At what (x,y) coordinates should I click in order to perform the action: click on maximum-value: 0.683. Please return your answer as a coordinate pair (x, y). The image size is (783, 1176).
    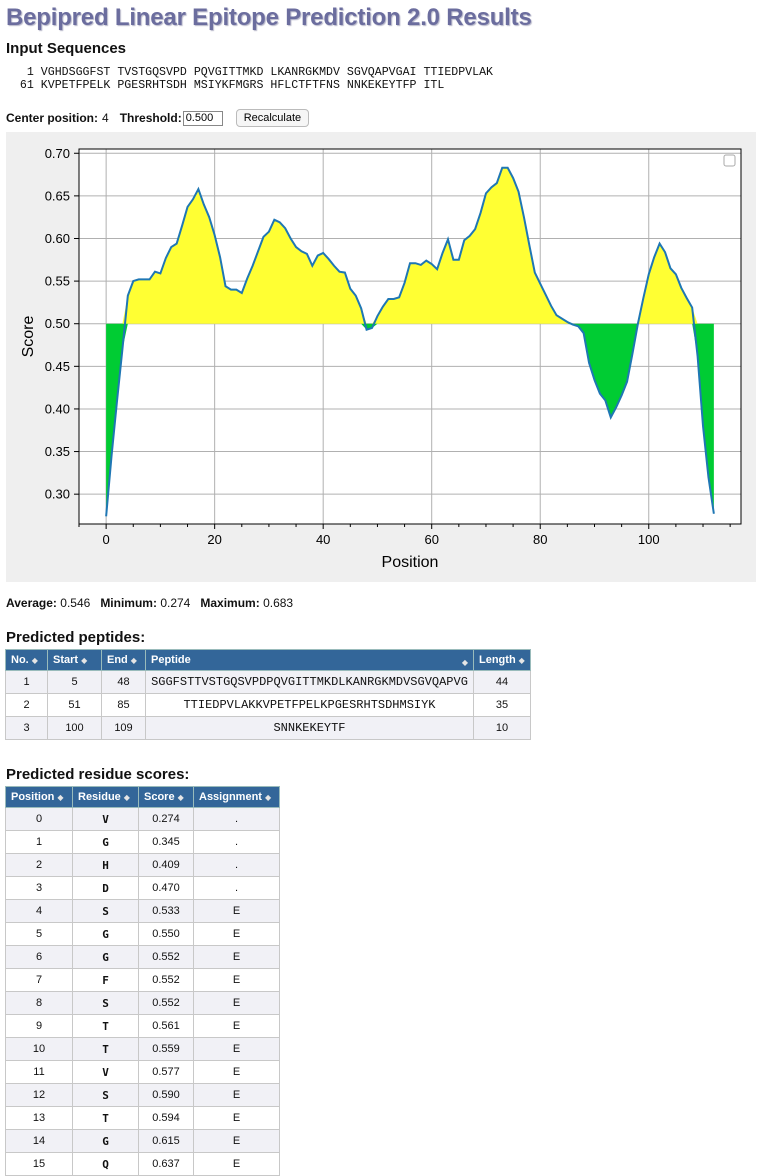
    Looking at the image, I should click on (278, 603).